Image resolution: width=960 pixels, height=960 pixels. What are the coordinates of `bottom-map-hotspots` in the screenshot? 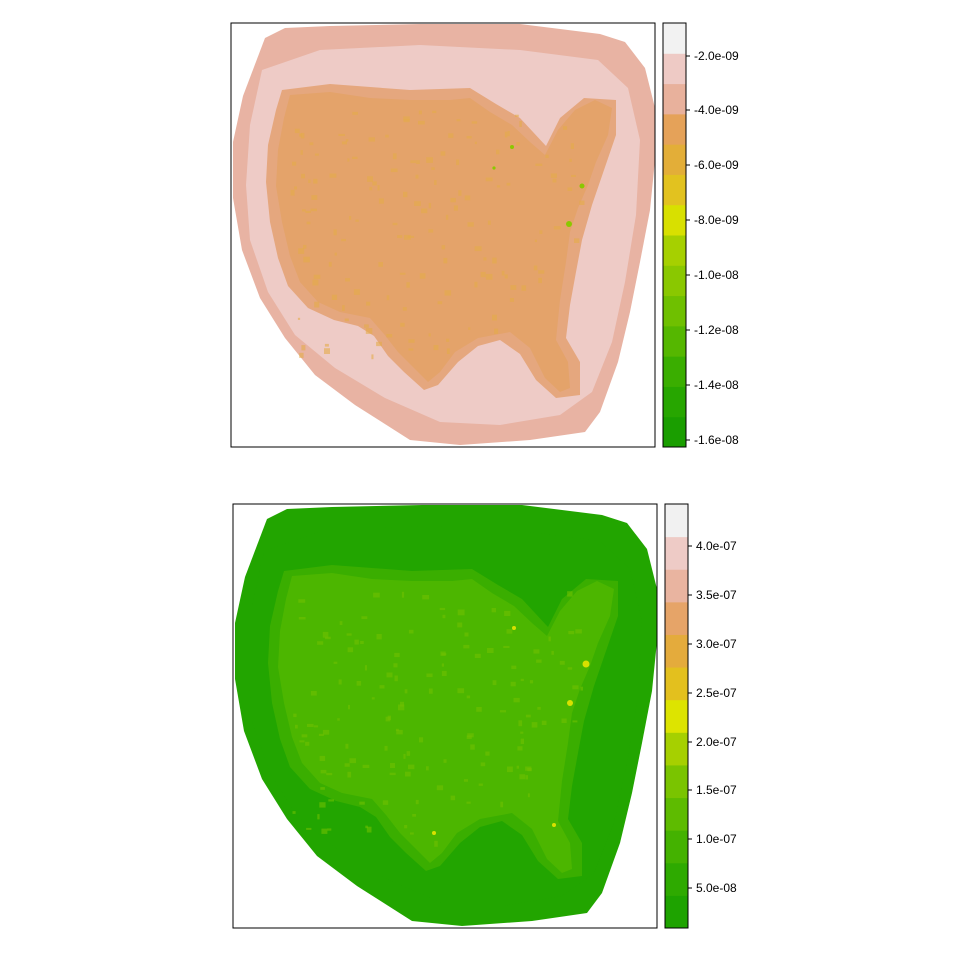 It's located at (511, 730).